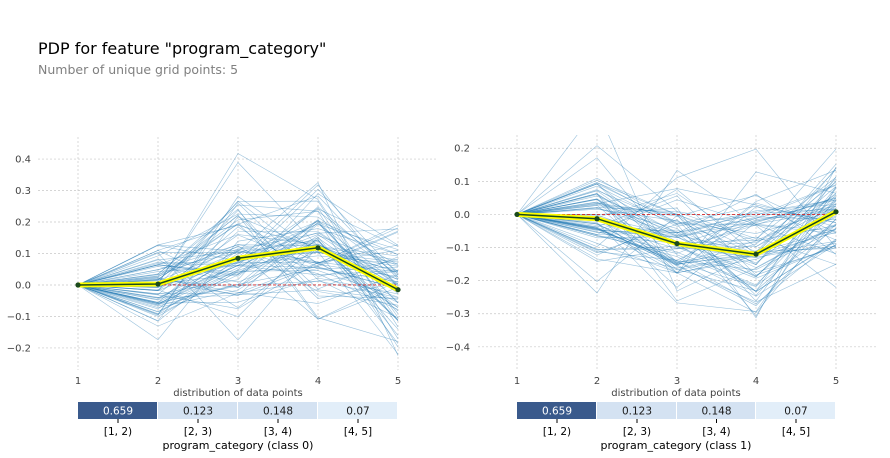  Describe the element at coordinates (462, 149) in the screenshot. I see `y-tick-label: 0.2` at that location.